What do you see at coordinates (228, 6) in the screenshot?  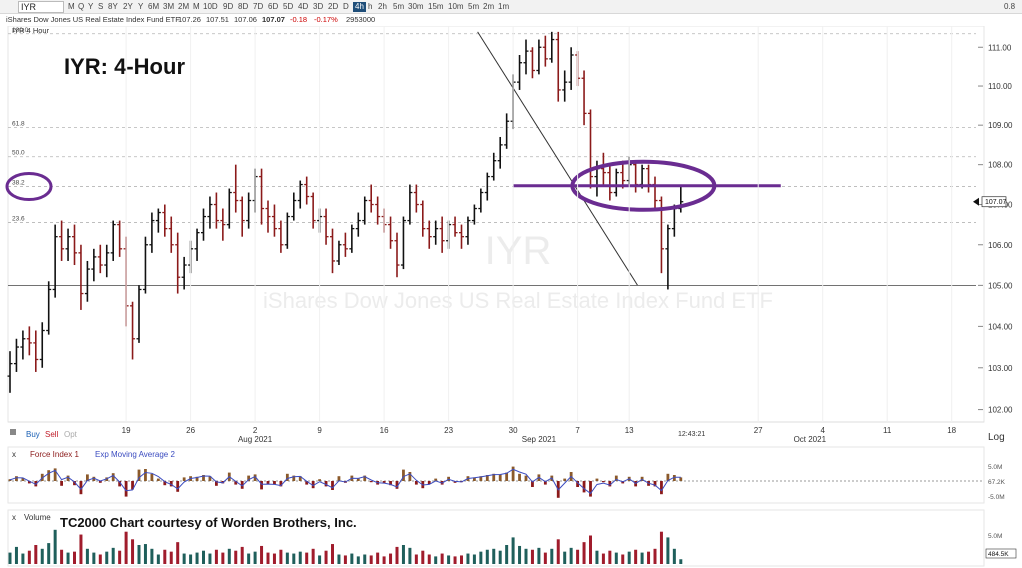 I see `timeframe-12: 9D` at bounding box center [228, 6].